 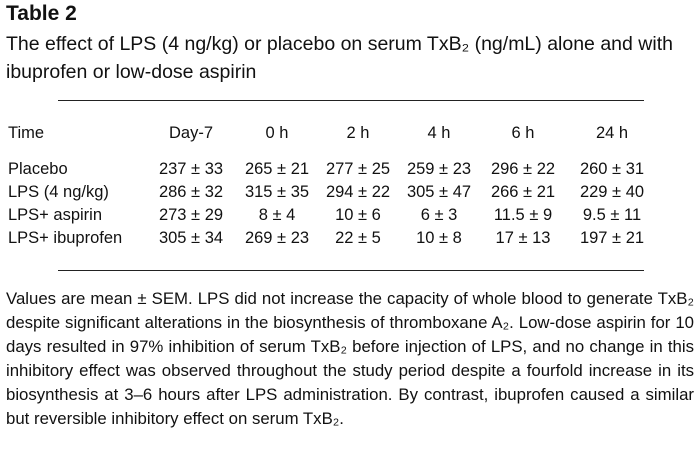 I want to click on bottom-rule, so click(x=351, y=270).